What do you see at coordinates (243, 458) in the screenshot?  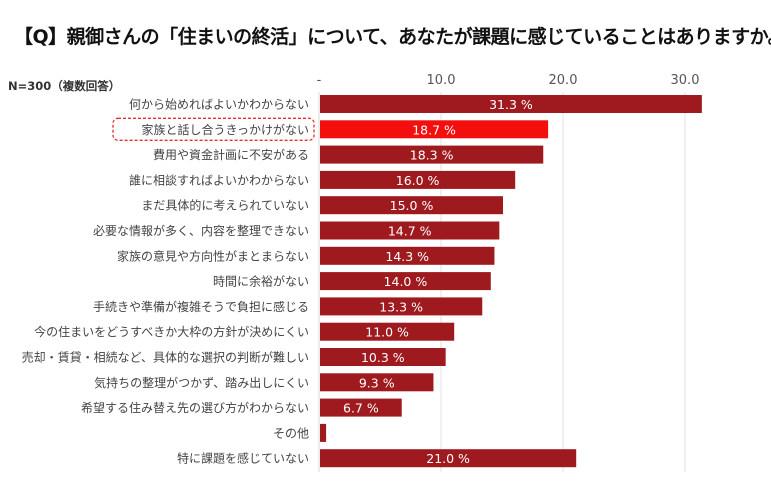 I see `category-label: 特に課題を感じていない` at bounding box center [243, 458].